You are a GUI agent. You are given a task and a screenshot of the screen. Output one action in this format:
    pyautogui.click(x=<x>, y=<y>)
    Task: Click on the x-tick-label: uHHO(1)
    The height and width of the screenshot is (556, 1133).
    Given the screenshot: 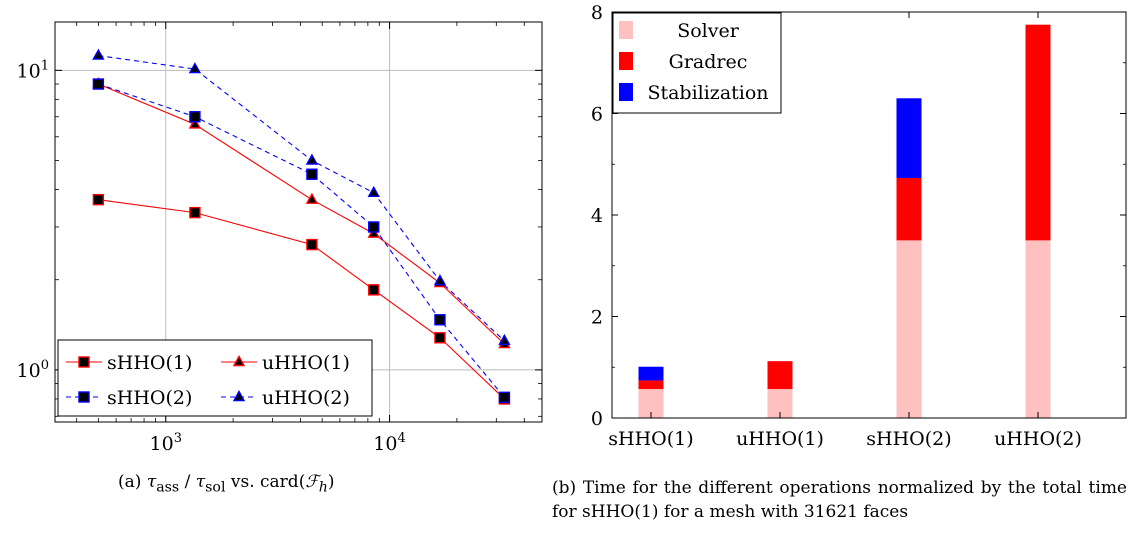 What is the action you would take?
    pyautogui.click(x=780, y=439)
    